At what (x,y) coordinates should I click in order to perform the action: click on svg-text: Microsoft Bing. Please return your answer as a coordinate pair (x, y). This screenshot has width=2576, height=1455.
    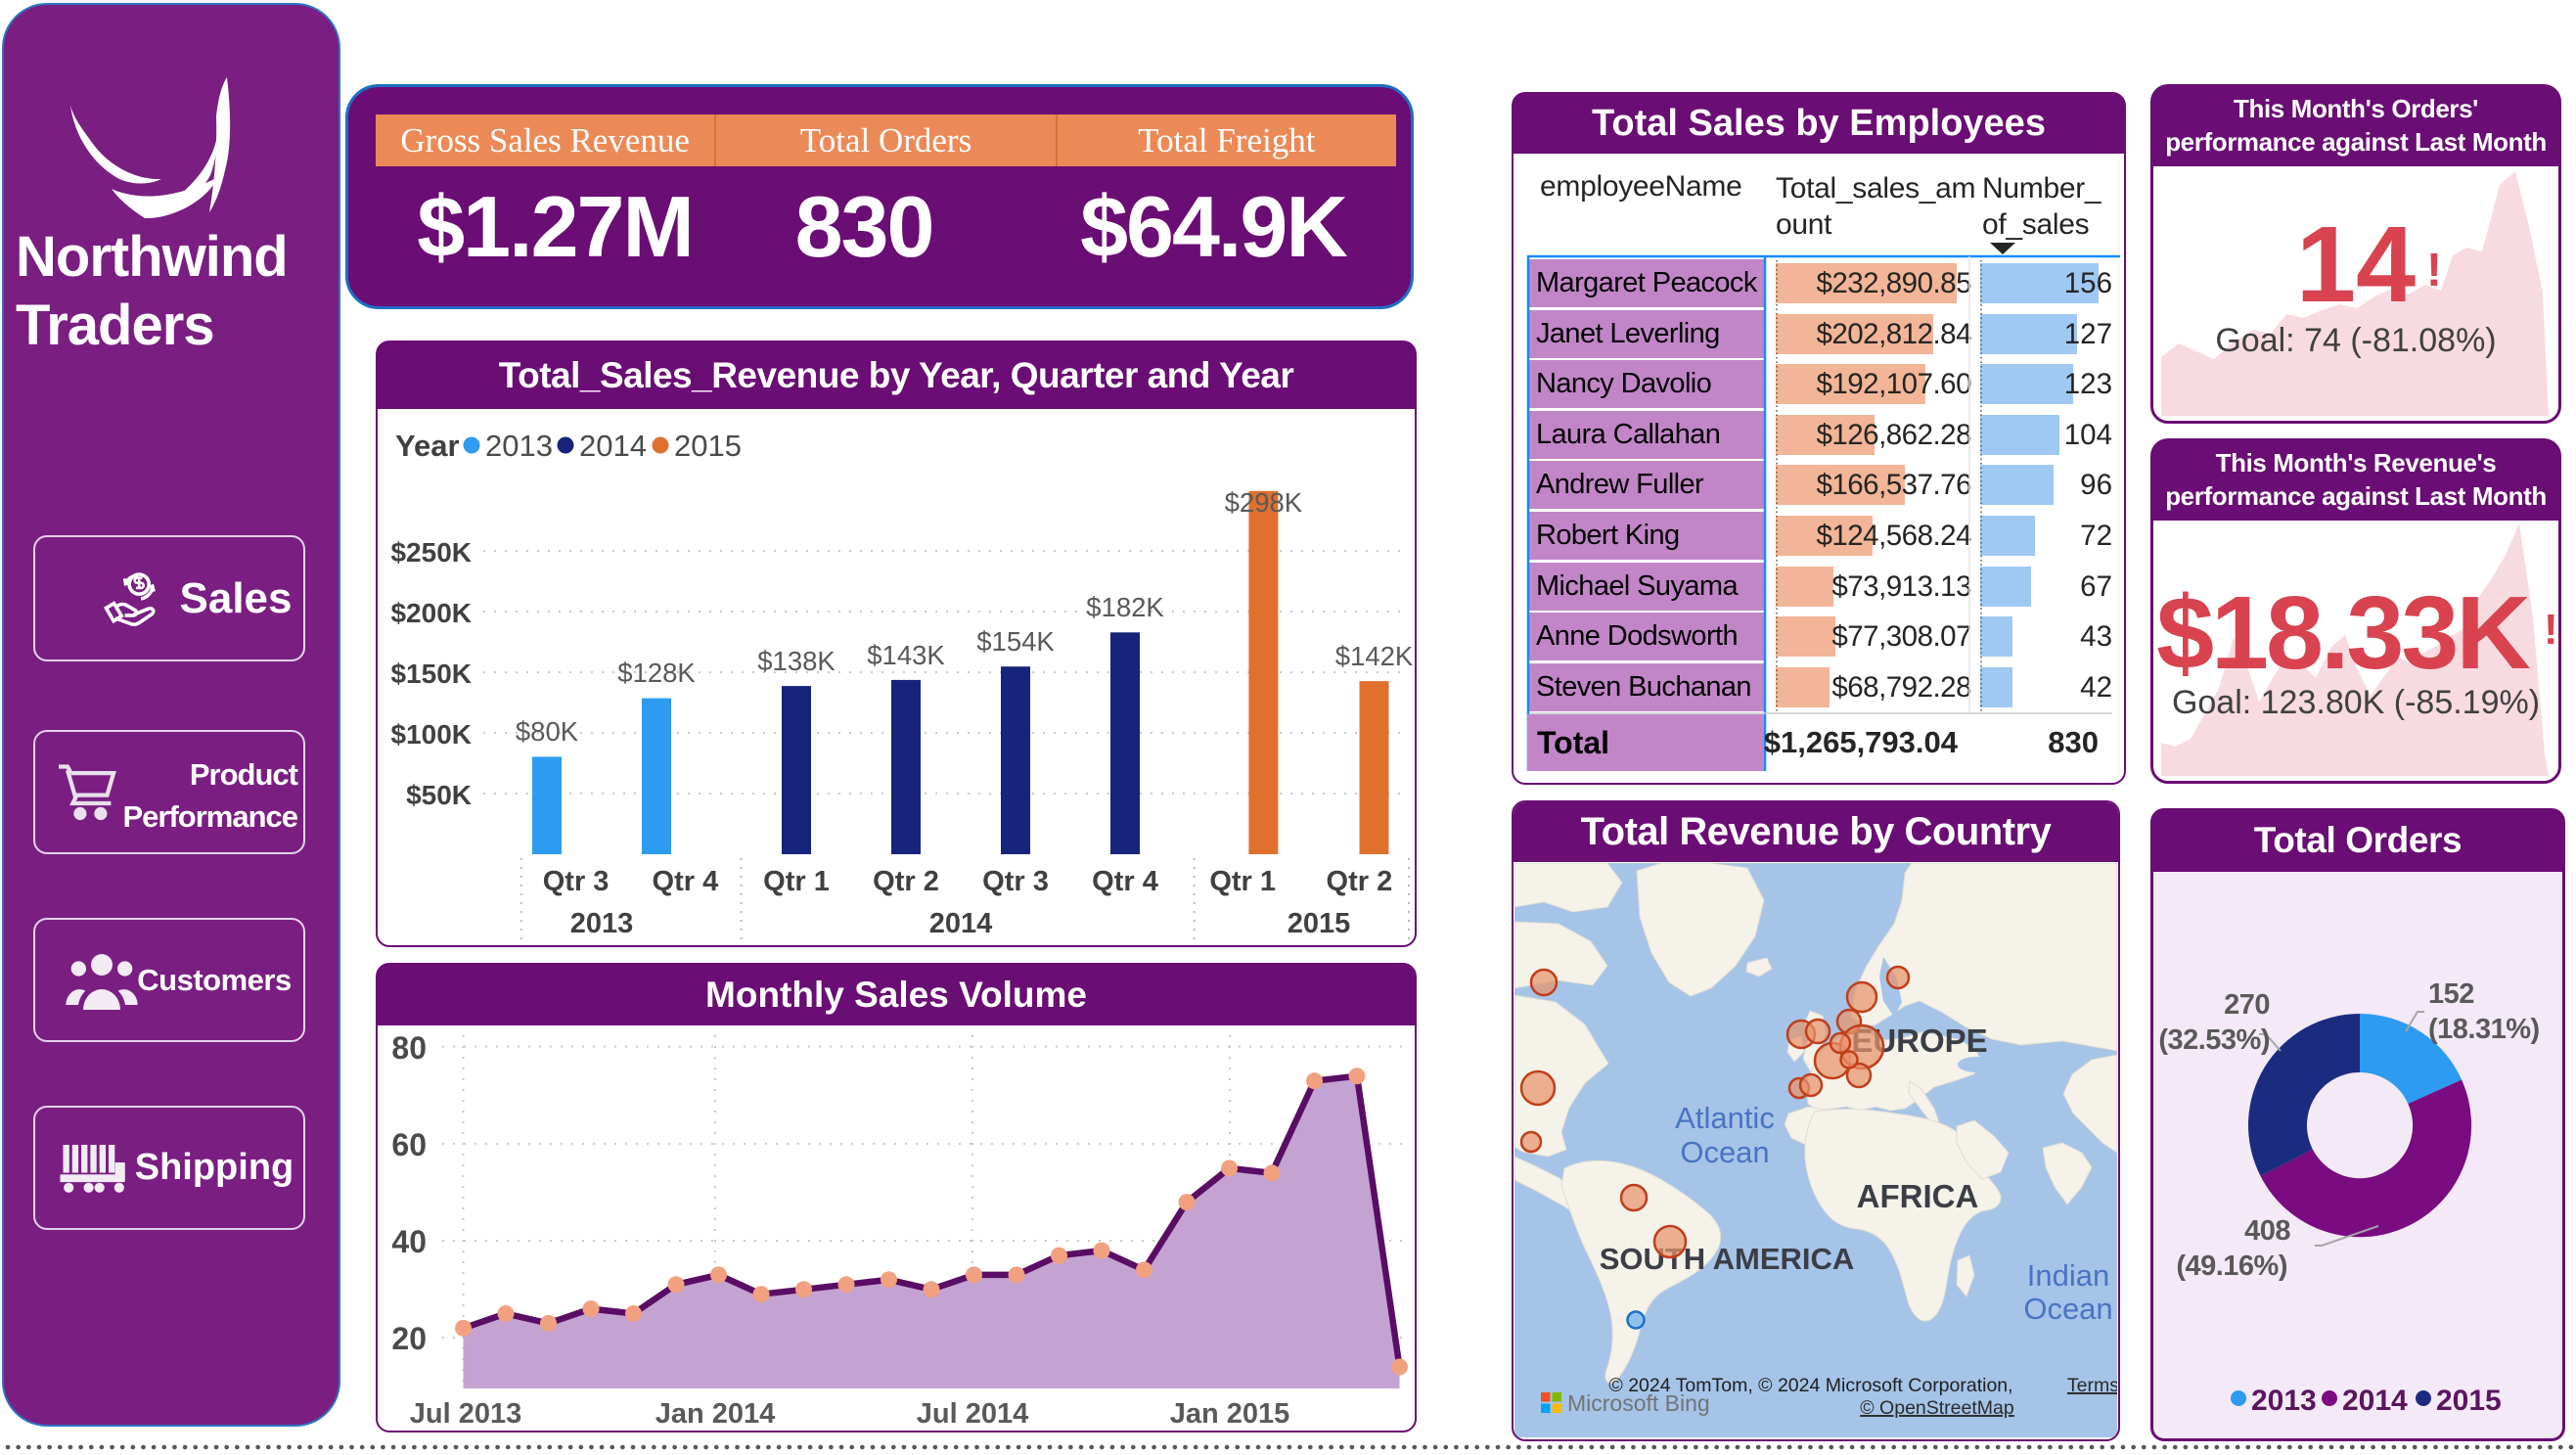
    Looking at the image, I should click on (1638, 1403).